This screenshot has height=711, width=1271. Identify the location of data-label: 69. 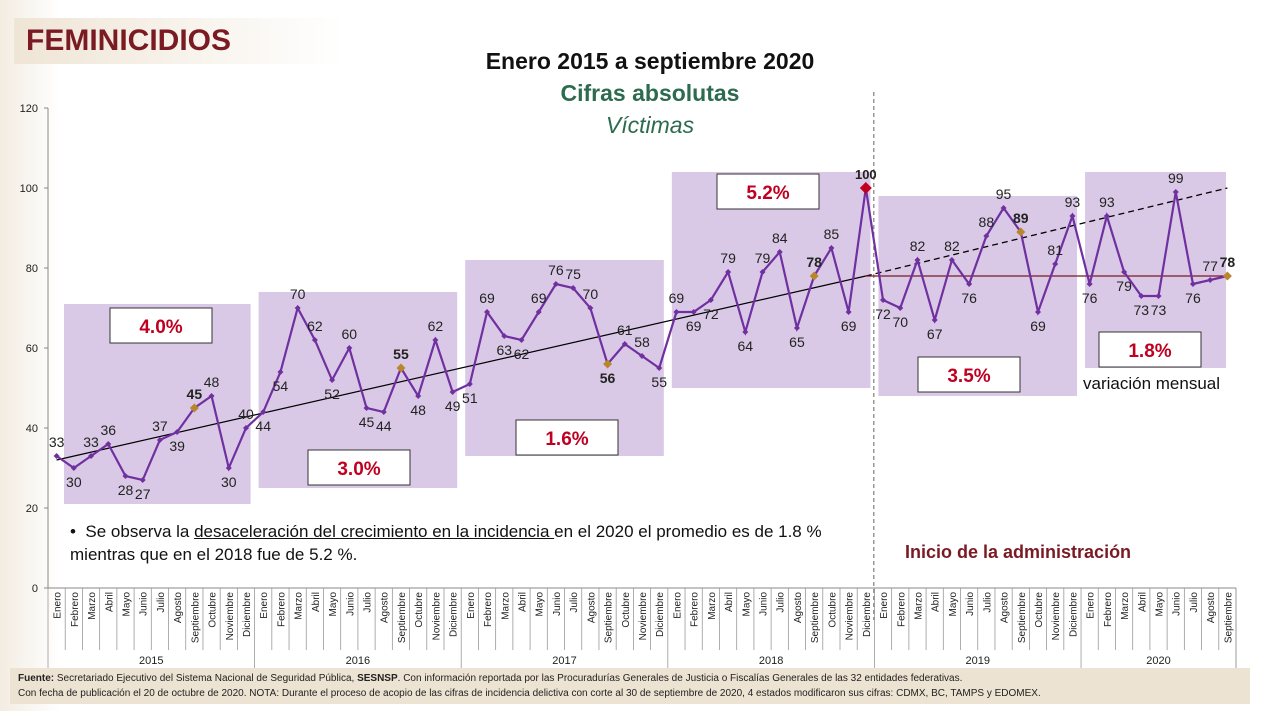
(487, 298).